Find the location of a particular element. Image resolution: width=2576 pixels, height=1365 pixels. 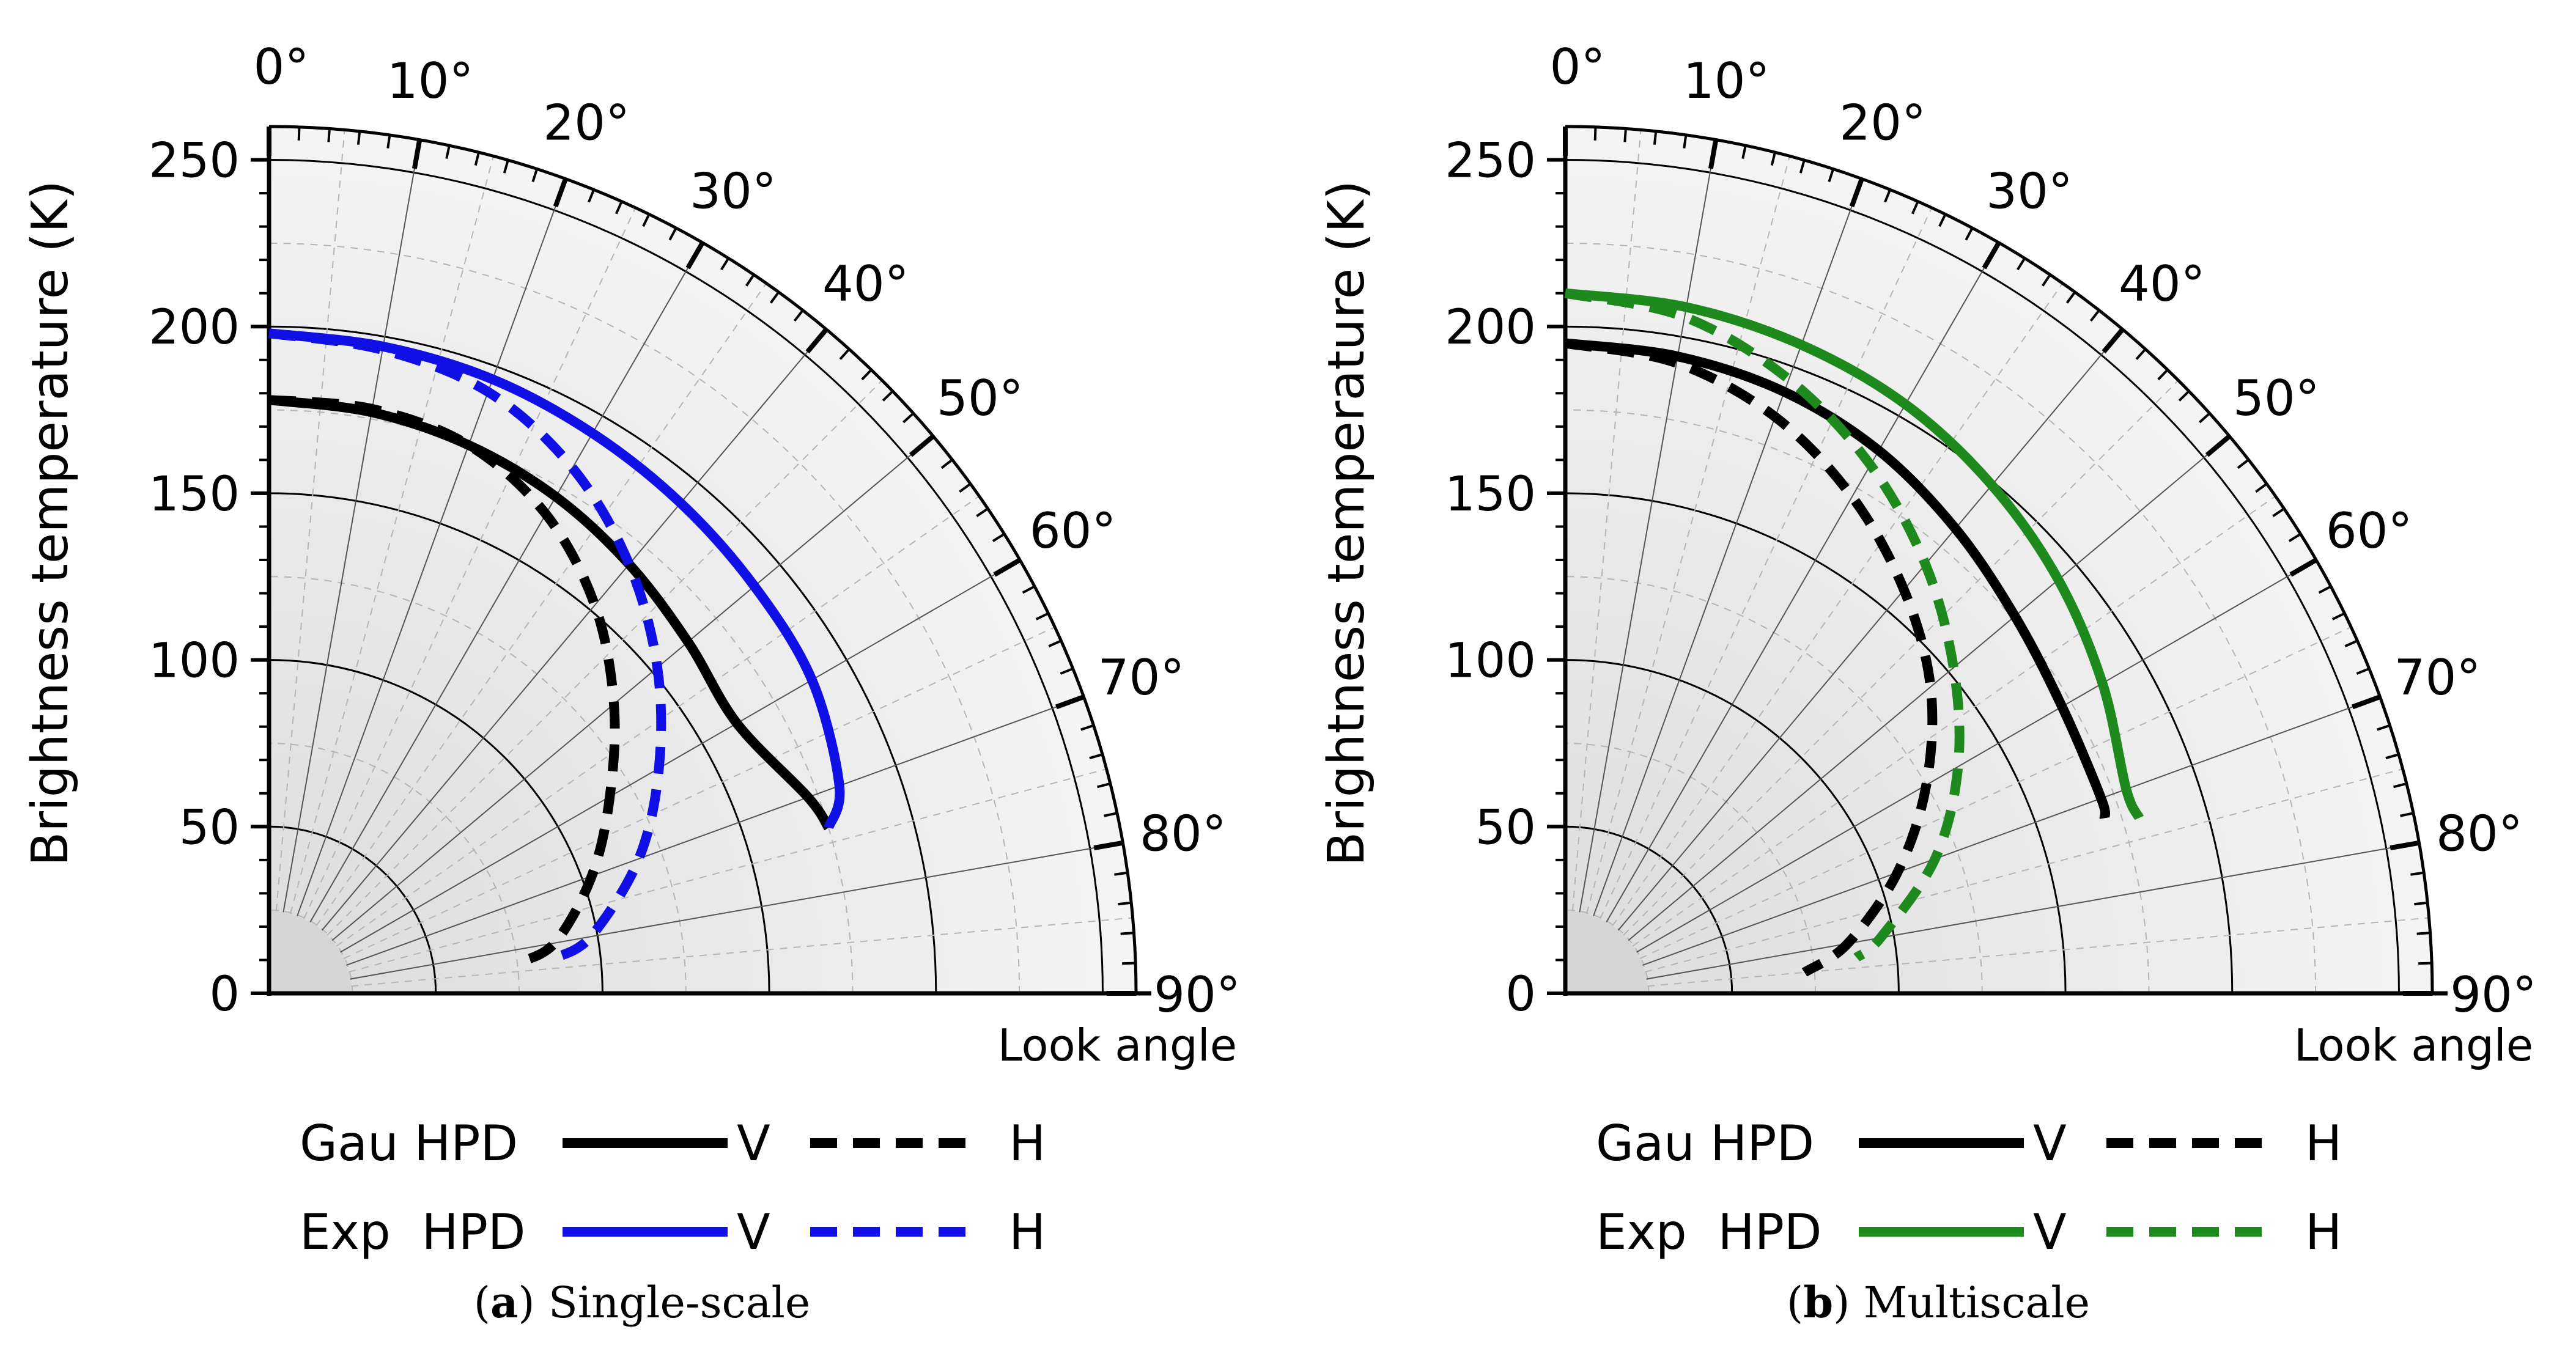

angle-tick-label: 70° is located at coordinates (2437, 677).